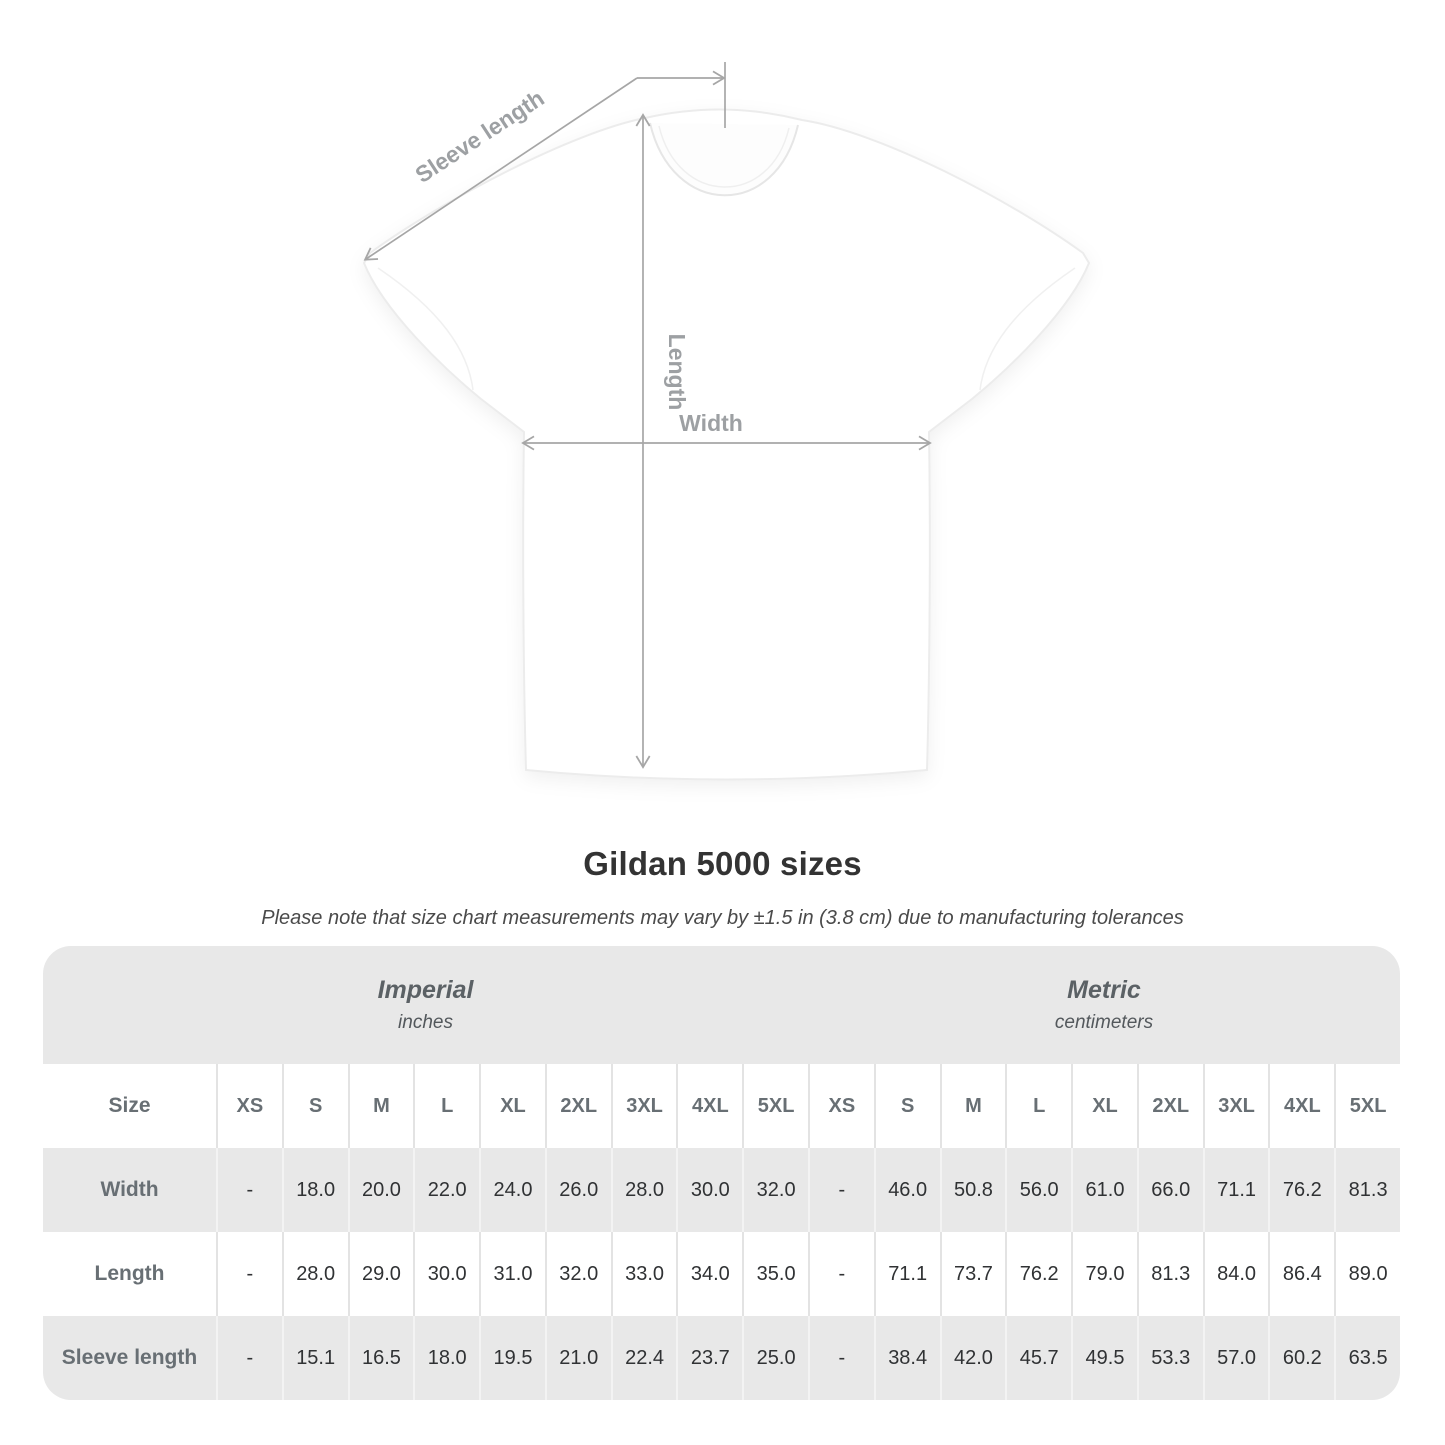 The width and height of the screenshot is (1445, 1445). What do you see at coordinates (129, 1189) in the screenshot?
I see `row-label-cell: Width` at bounding box center [129, 1189].